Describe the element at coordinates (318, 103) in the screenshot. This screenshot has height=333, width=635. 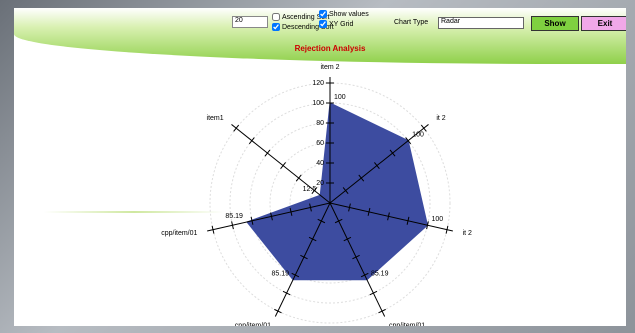
I see `r-tick-label: 100` at that location.